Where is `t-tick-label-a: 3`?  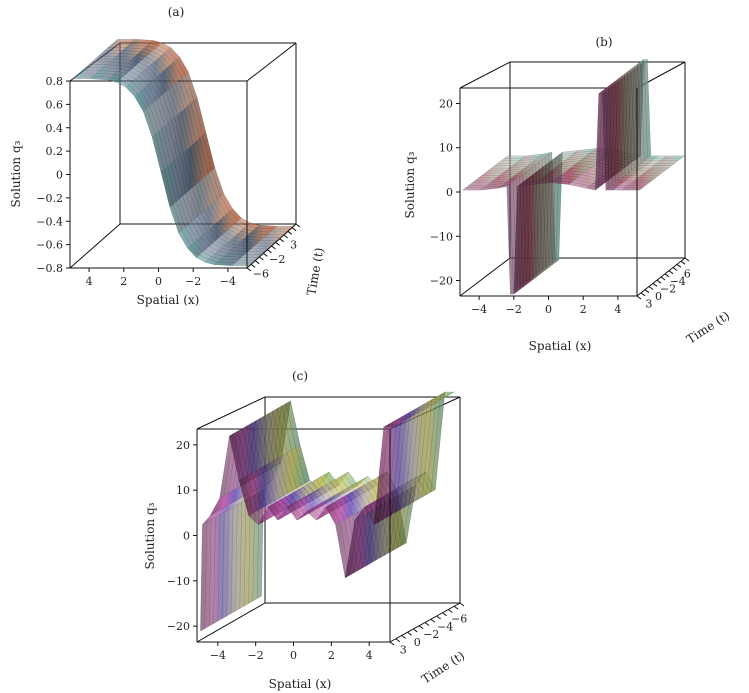 t-tick-label-a: 3 is located at coordinates (293, 244).